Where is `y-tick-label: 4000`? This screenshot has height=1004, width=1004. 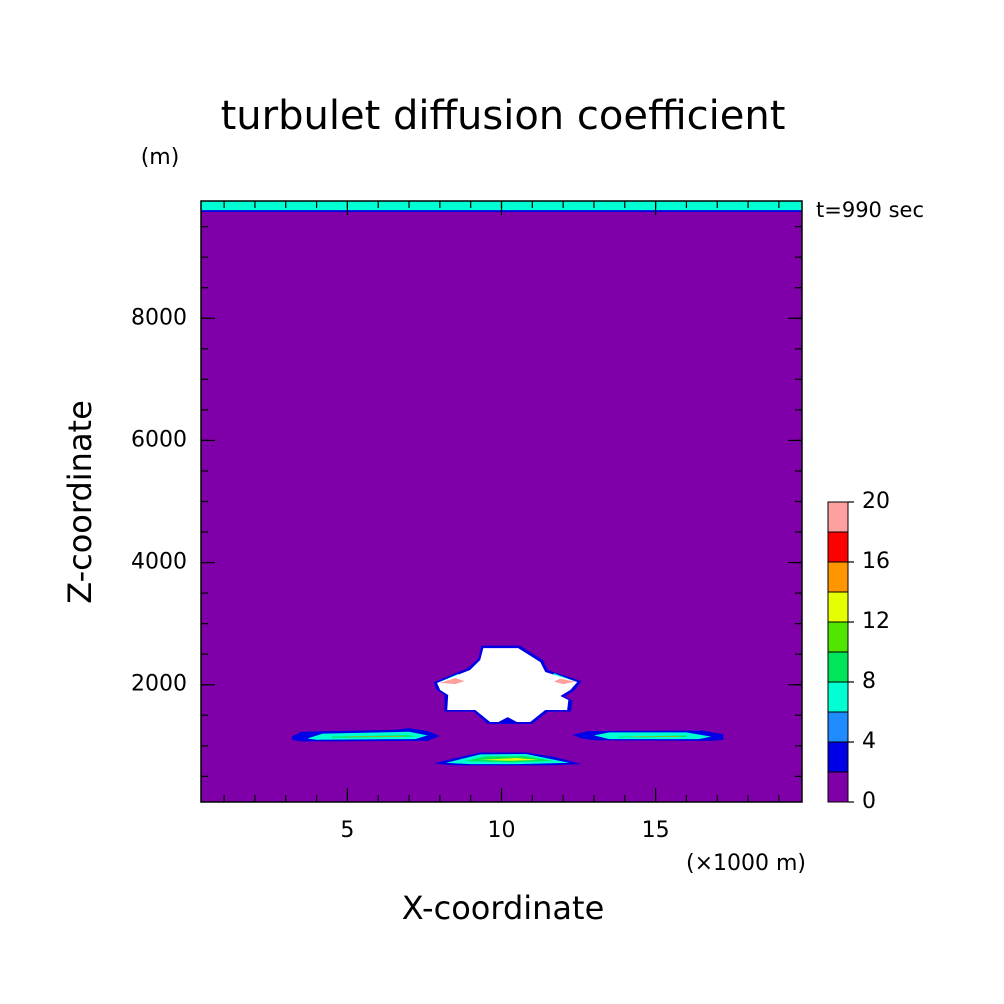 y-tick-label: 4000 is located at coordinates (159, 562).